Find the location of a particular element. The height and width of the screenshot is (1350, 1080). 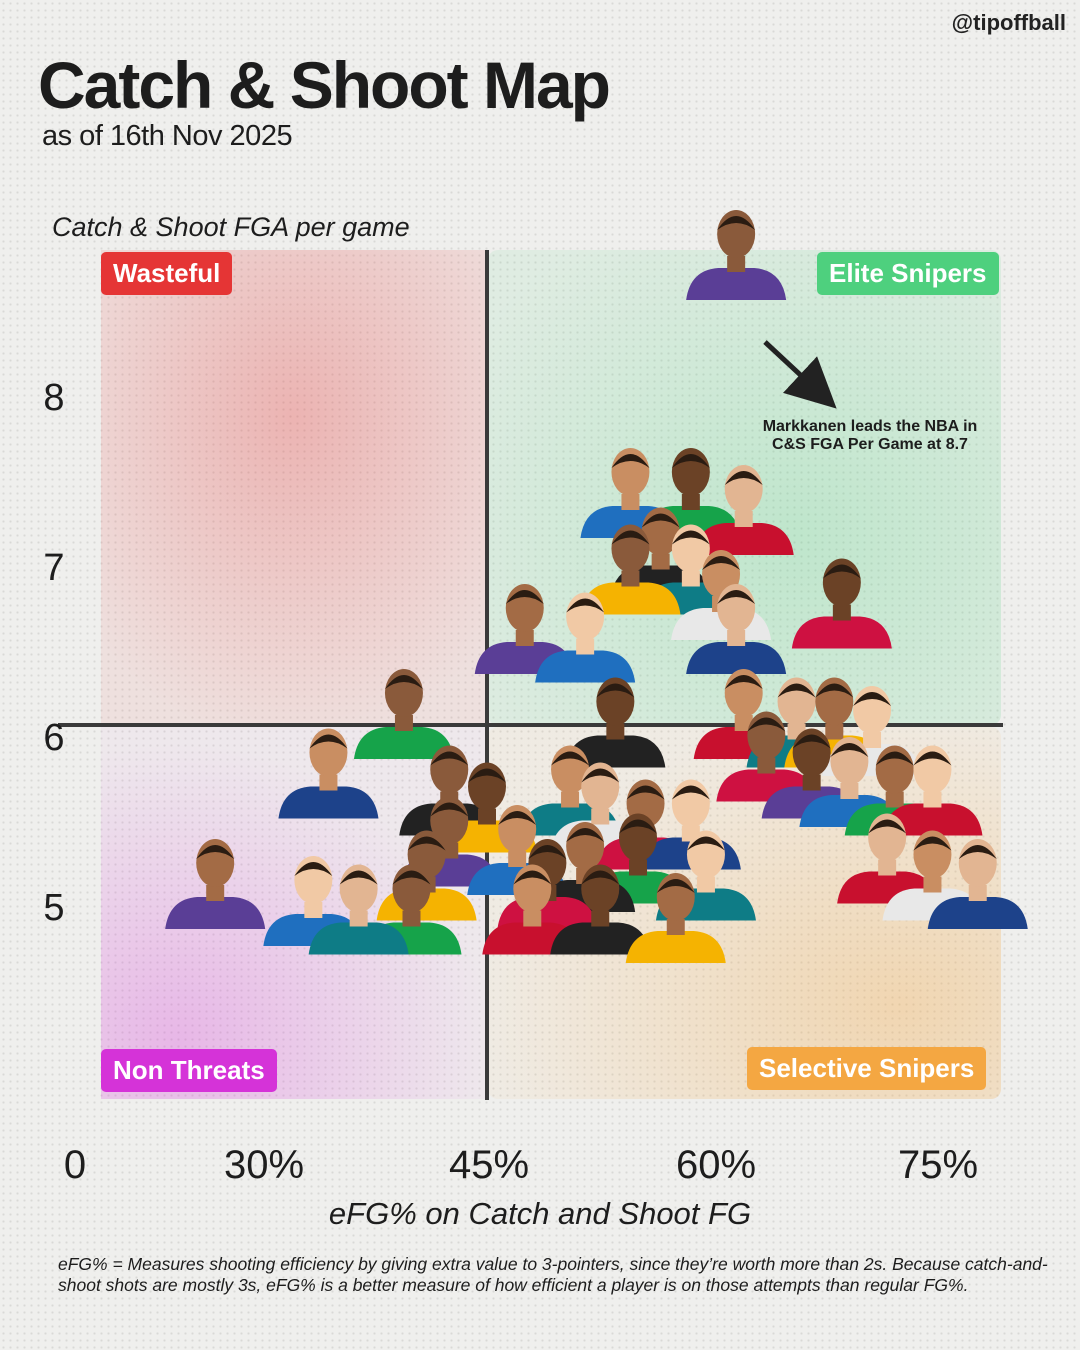

brand-handle: @tipoffball is located at coordinates (1008, 22).